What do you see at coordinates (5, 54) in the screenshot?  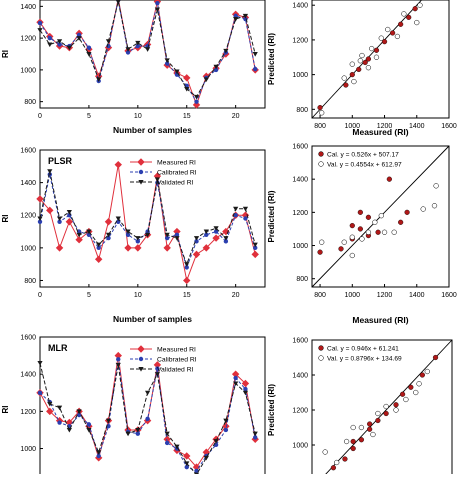 I see `y-axis-label: RI` at bounding box center [5, 54].